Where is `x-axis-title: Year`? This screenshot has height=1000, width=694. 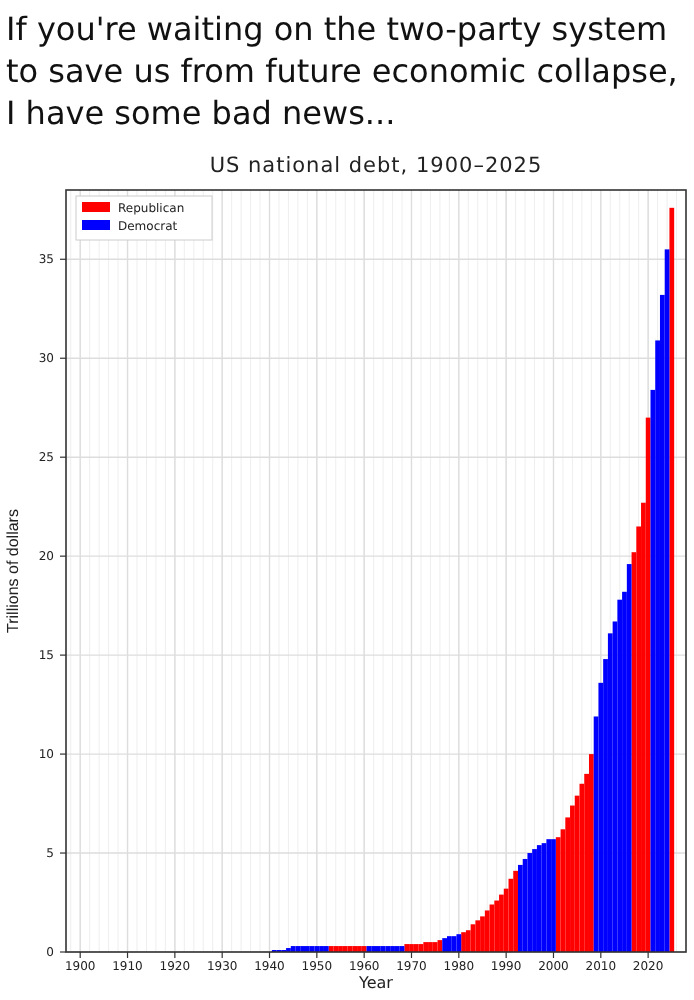
x-axis-title: Year is located at coordinates (376, 983).